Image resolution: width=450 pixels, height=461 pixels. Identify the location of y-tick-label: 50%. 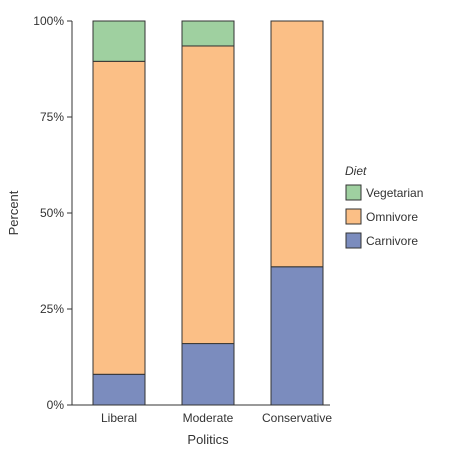
(52, 213).